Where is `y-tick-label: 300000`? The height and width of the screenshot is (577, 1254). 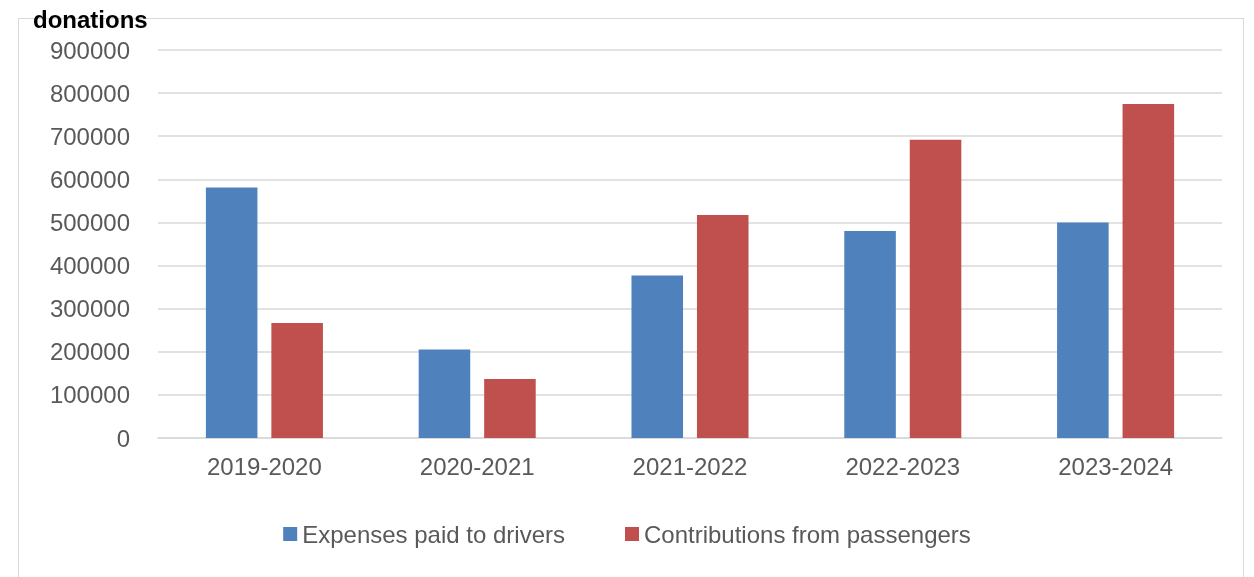
y-tick-label: 300000 is located at coordinates (89, 309).